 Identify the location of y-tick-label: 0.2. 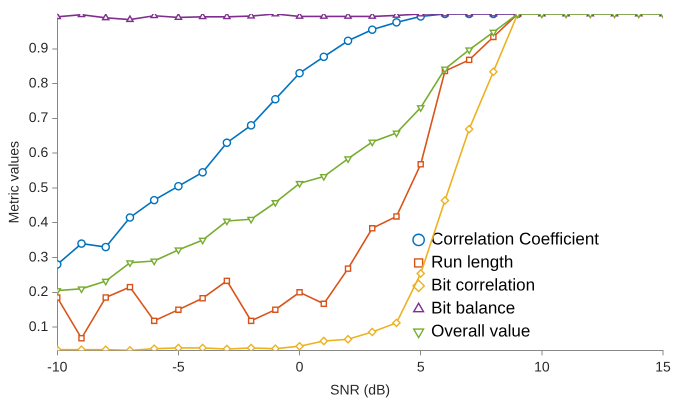
(38, 291).